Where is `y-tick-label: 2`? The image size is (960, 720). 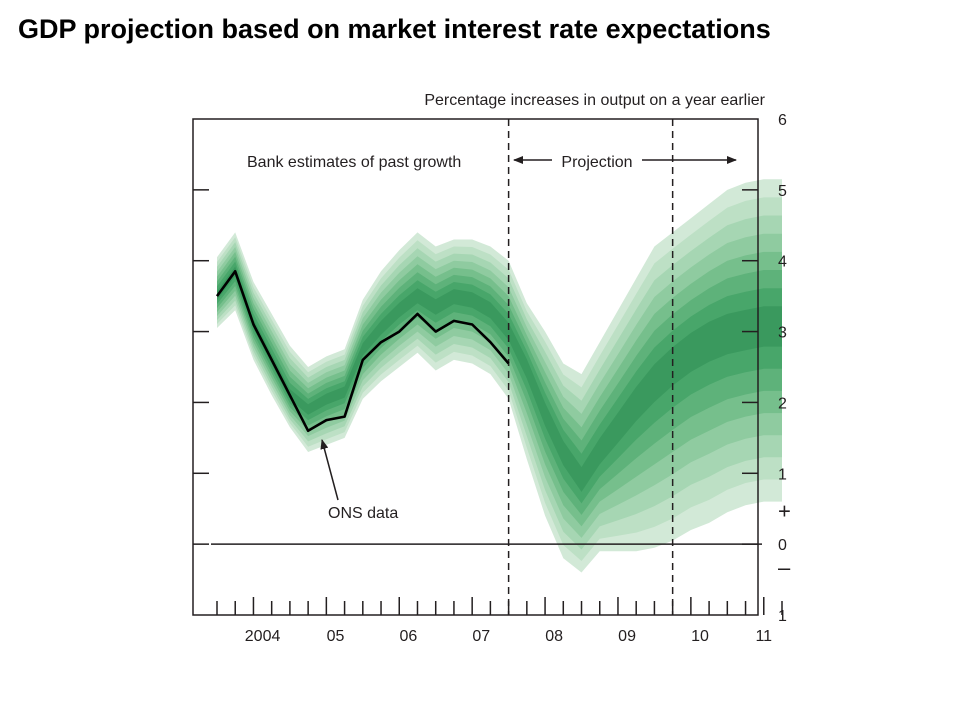 y-tick-label: 2 is located at coordinates (782, 403).